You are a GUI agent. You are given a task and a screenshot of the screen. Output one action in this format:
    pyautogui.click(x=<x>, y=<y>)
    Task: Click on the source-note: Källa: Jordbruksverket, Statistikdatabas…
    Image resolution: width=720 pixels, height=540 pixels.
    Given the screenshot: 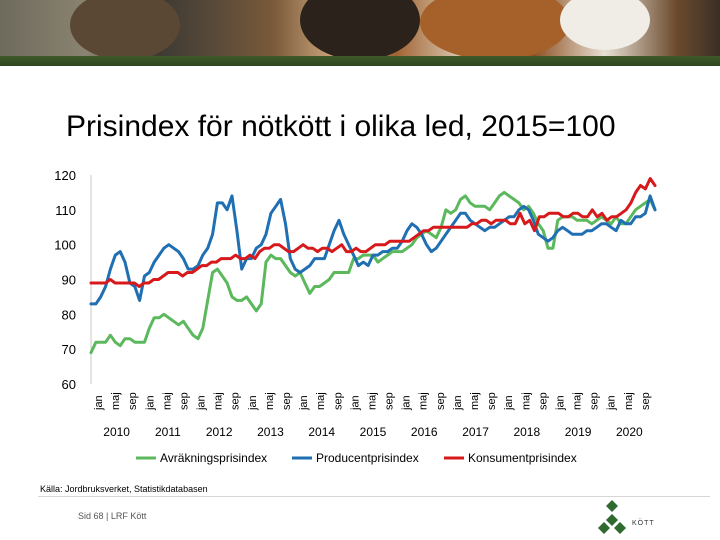 What is the action you would take?
    pyautogui.click(x=124, y=489)
    